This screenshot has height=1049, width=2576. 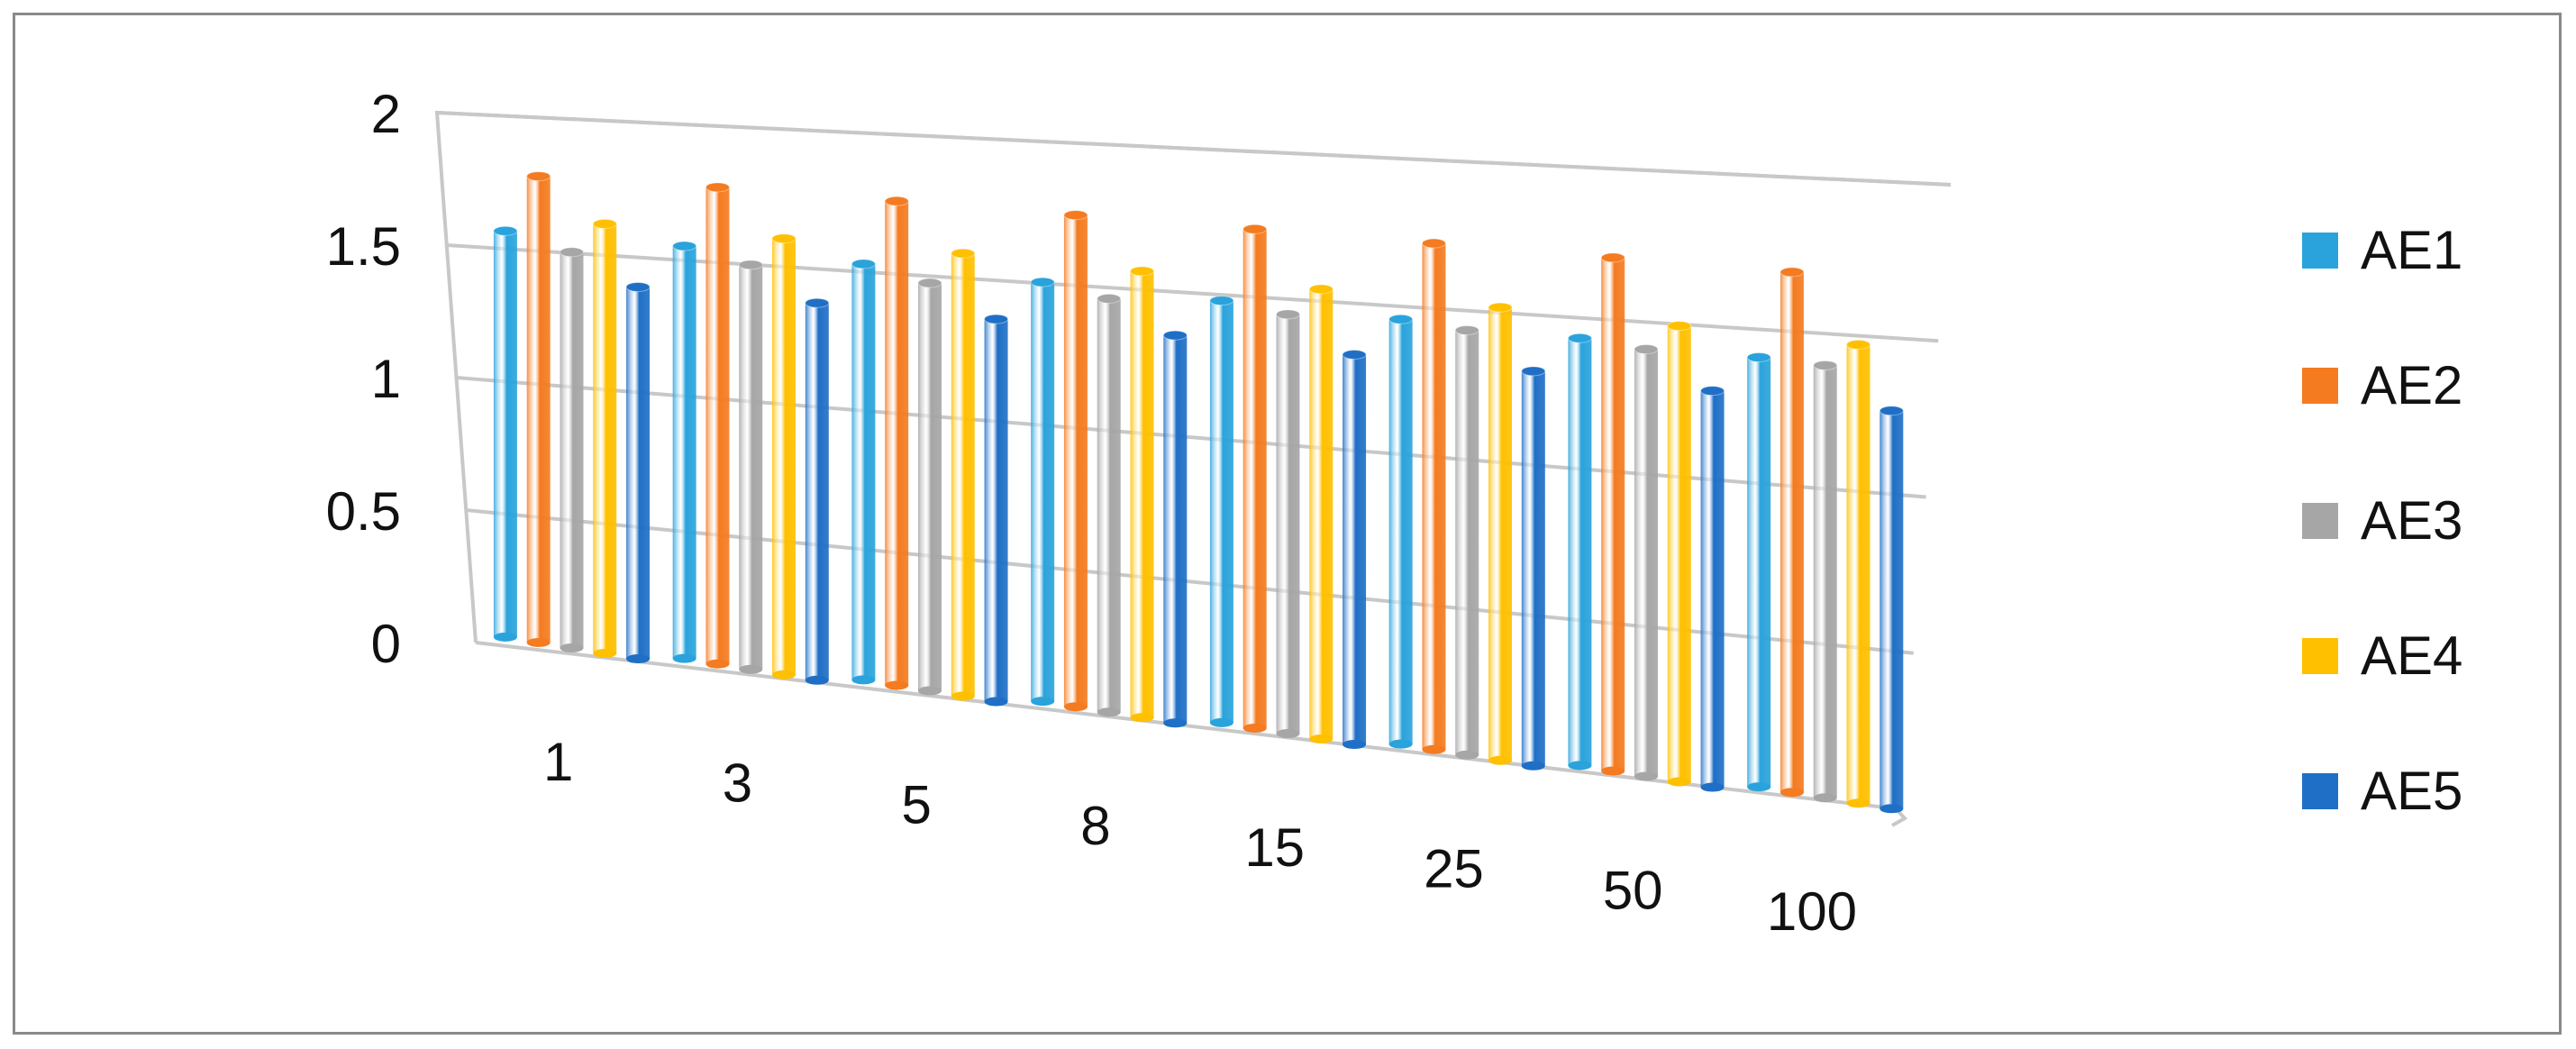 What do you see at coordinates (1454, 869) in the screenshot?
I see `x-tick-label: 25` at bounding box center [1454, 869].